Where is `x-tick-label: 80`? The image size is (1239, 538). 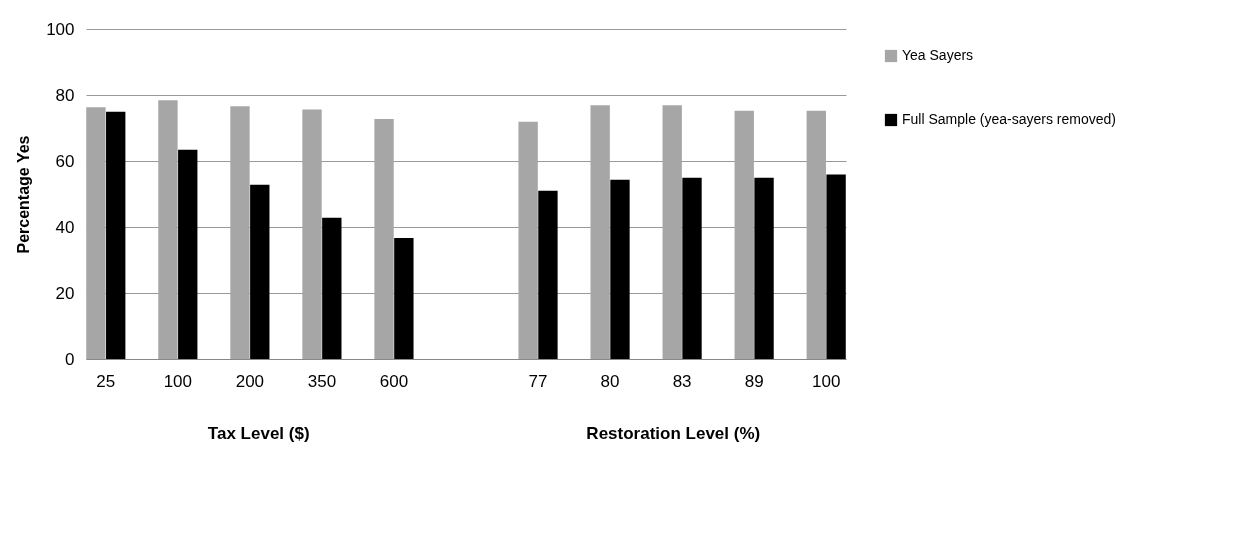 x-tick-label: 80 is located at coordinates (610, 381).